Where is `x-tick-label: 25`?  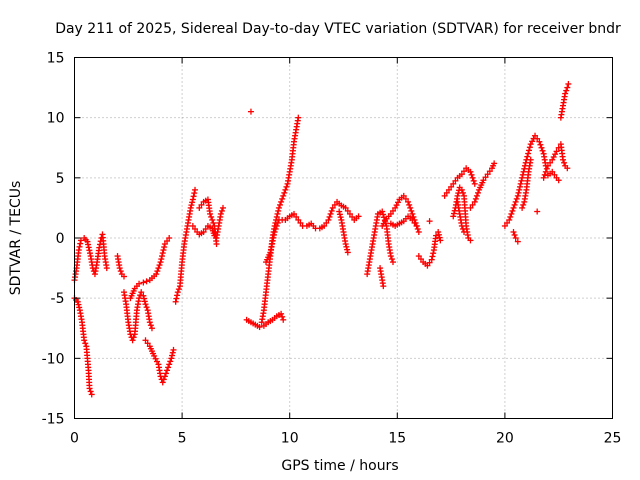 x-tick-label: 25 is located at coordinates (613, 439).